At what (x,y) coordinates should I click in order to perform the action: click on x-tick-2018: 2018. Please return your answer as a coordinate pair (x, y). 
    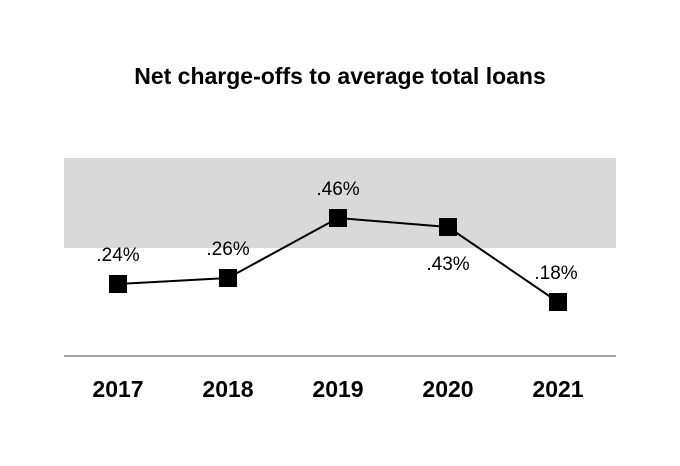
    Looking at the image, I should click on (227, 389).